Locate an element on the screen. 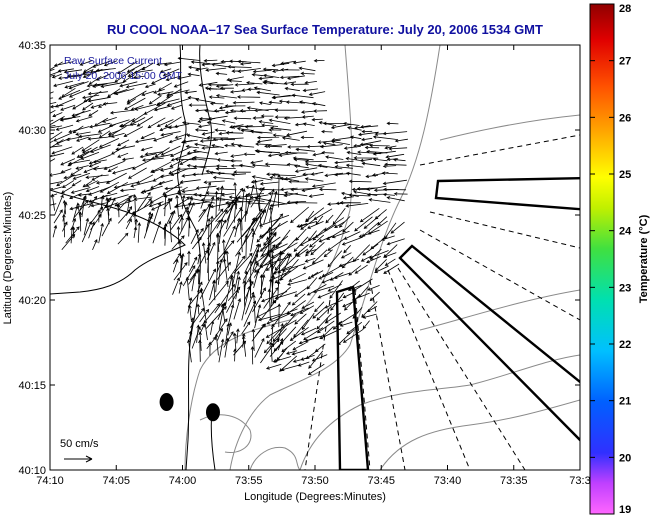  radial-line is located at coordinates (317, 384).